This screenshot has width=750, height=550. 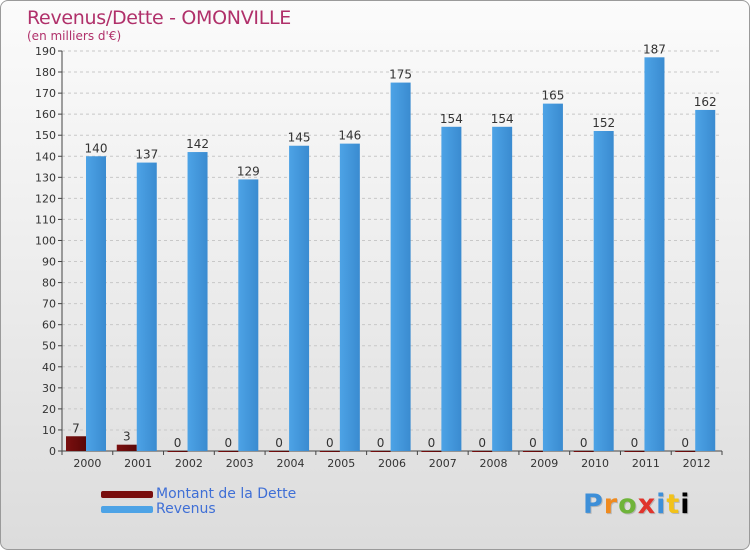 I want to click on x-tick-label: 2001, so click(x=138, y=463).